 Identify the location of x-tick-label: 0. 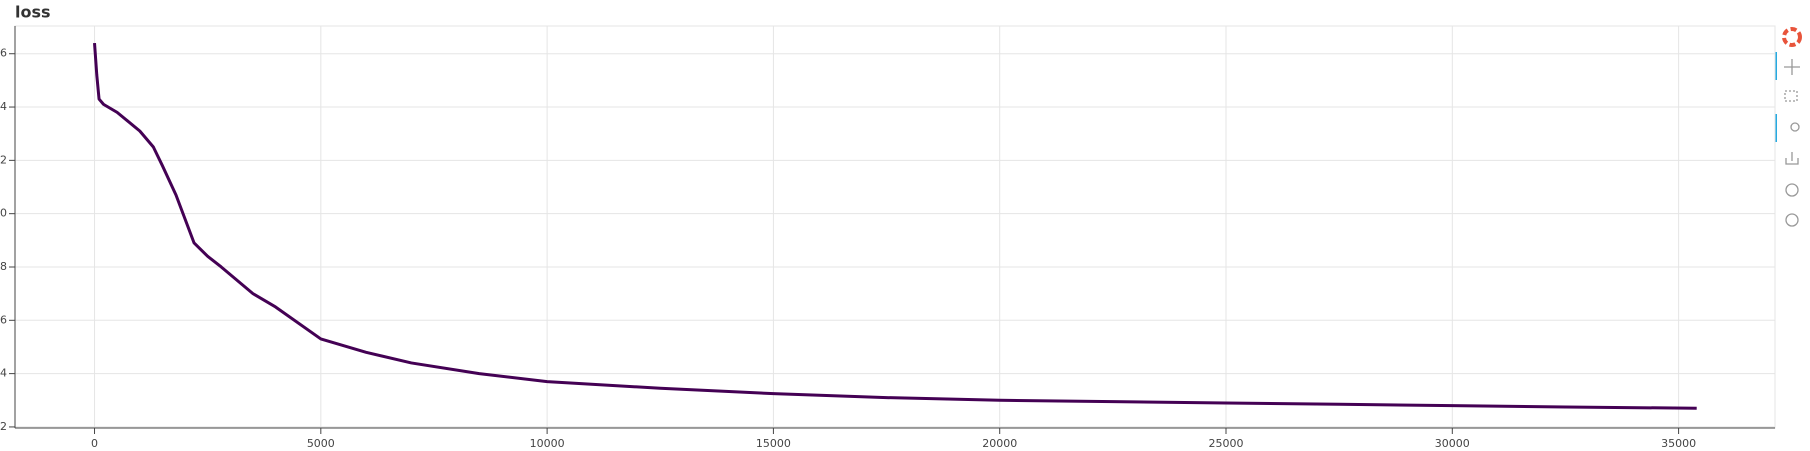
(94, 443).